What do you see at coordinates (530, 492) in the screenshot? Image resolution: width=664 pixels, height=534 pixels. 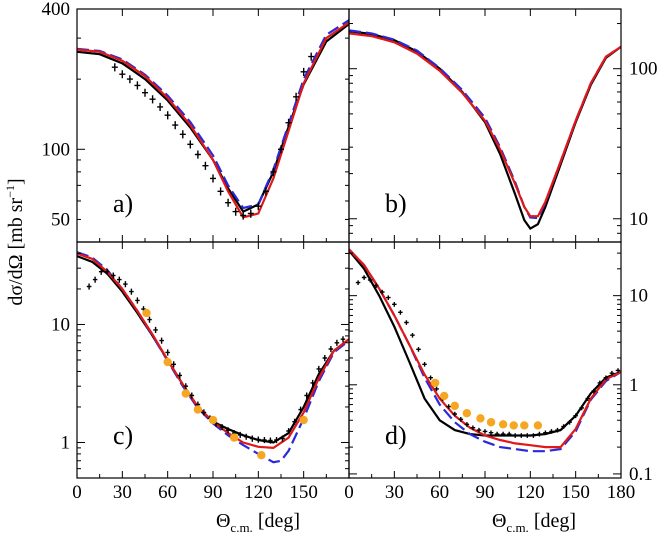 I see `panel-d-x-tick-label: 120` at bounding box center [530, 492].